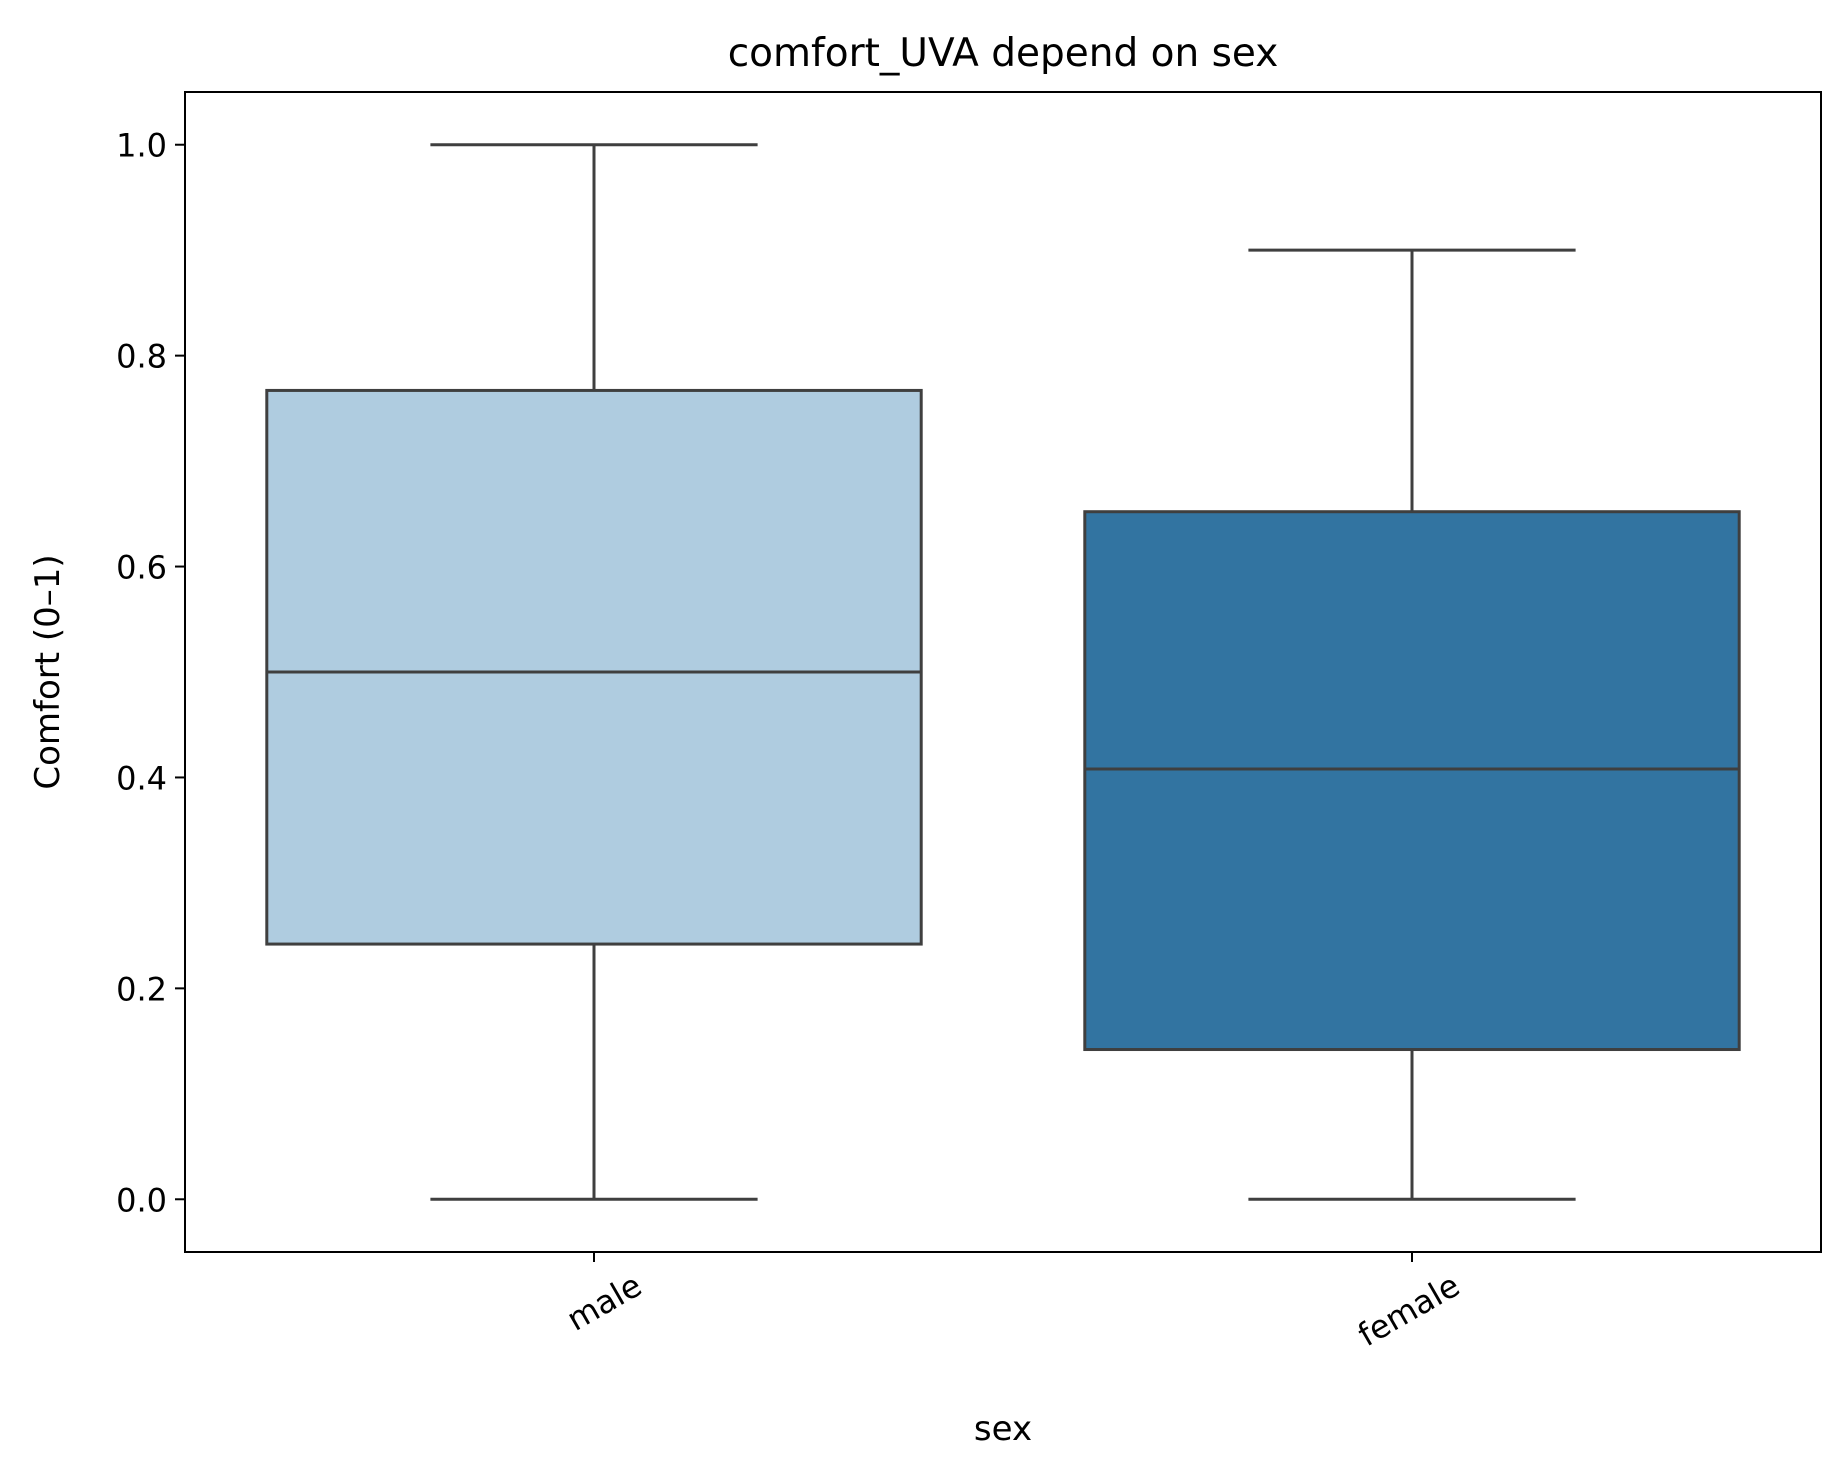 The width and height of the screenshot is (1841, 1473). I want to click on y-tick-label: 0.8, so click(141, 357).